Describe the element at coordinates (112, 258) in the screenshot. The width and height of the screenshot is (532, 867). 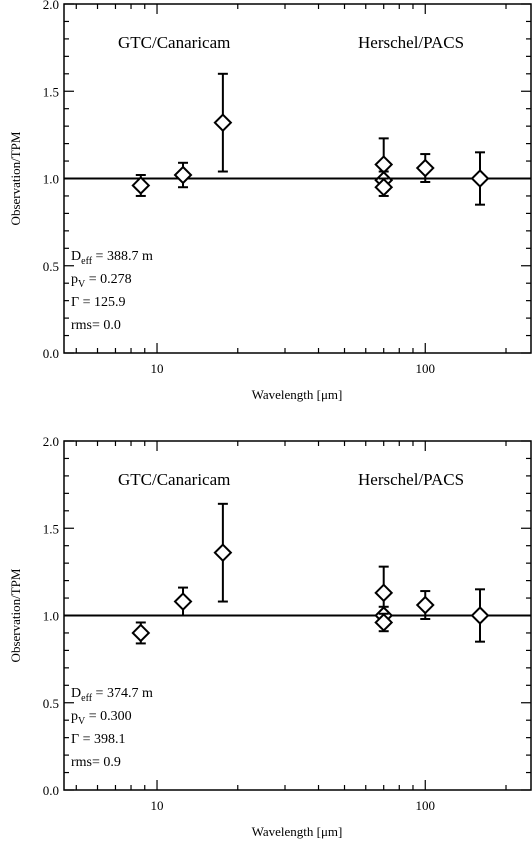
I see `param-label: Deff = 388.7 m` at that location.